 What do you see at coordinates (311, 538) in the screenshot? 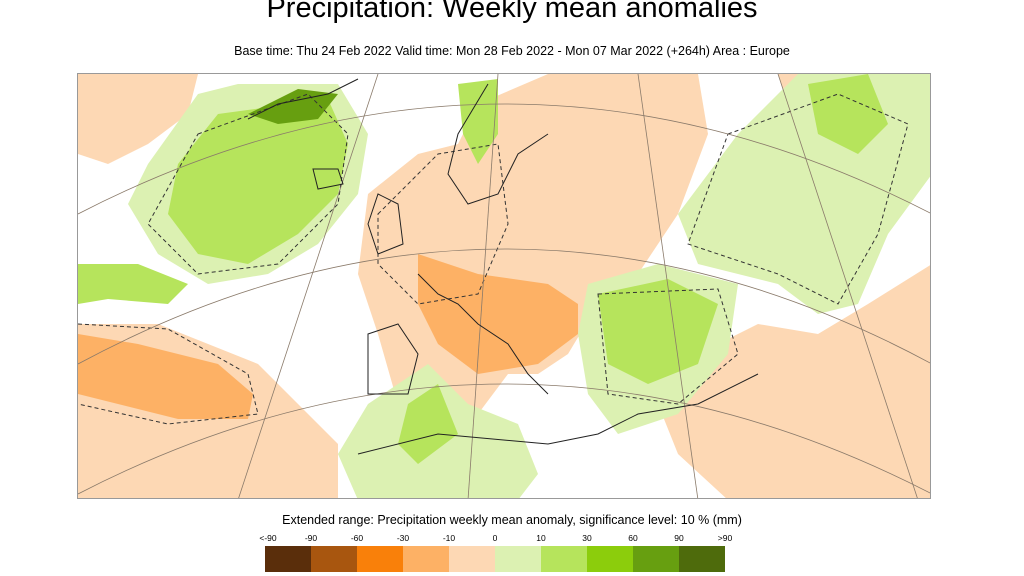
I see `legend-label: -90` at bounding box center [311, 538].